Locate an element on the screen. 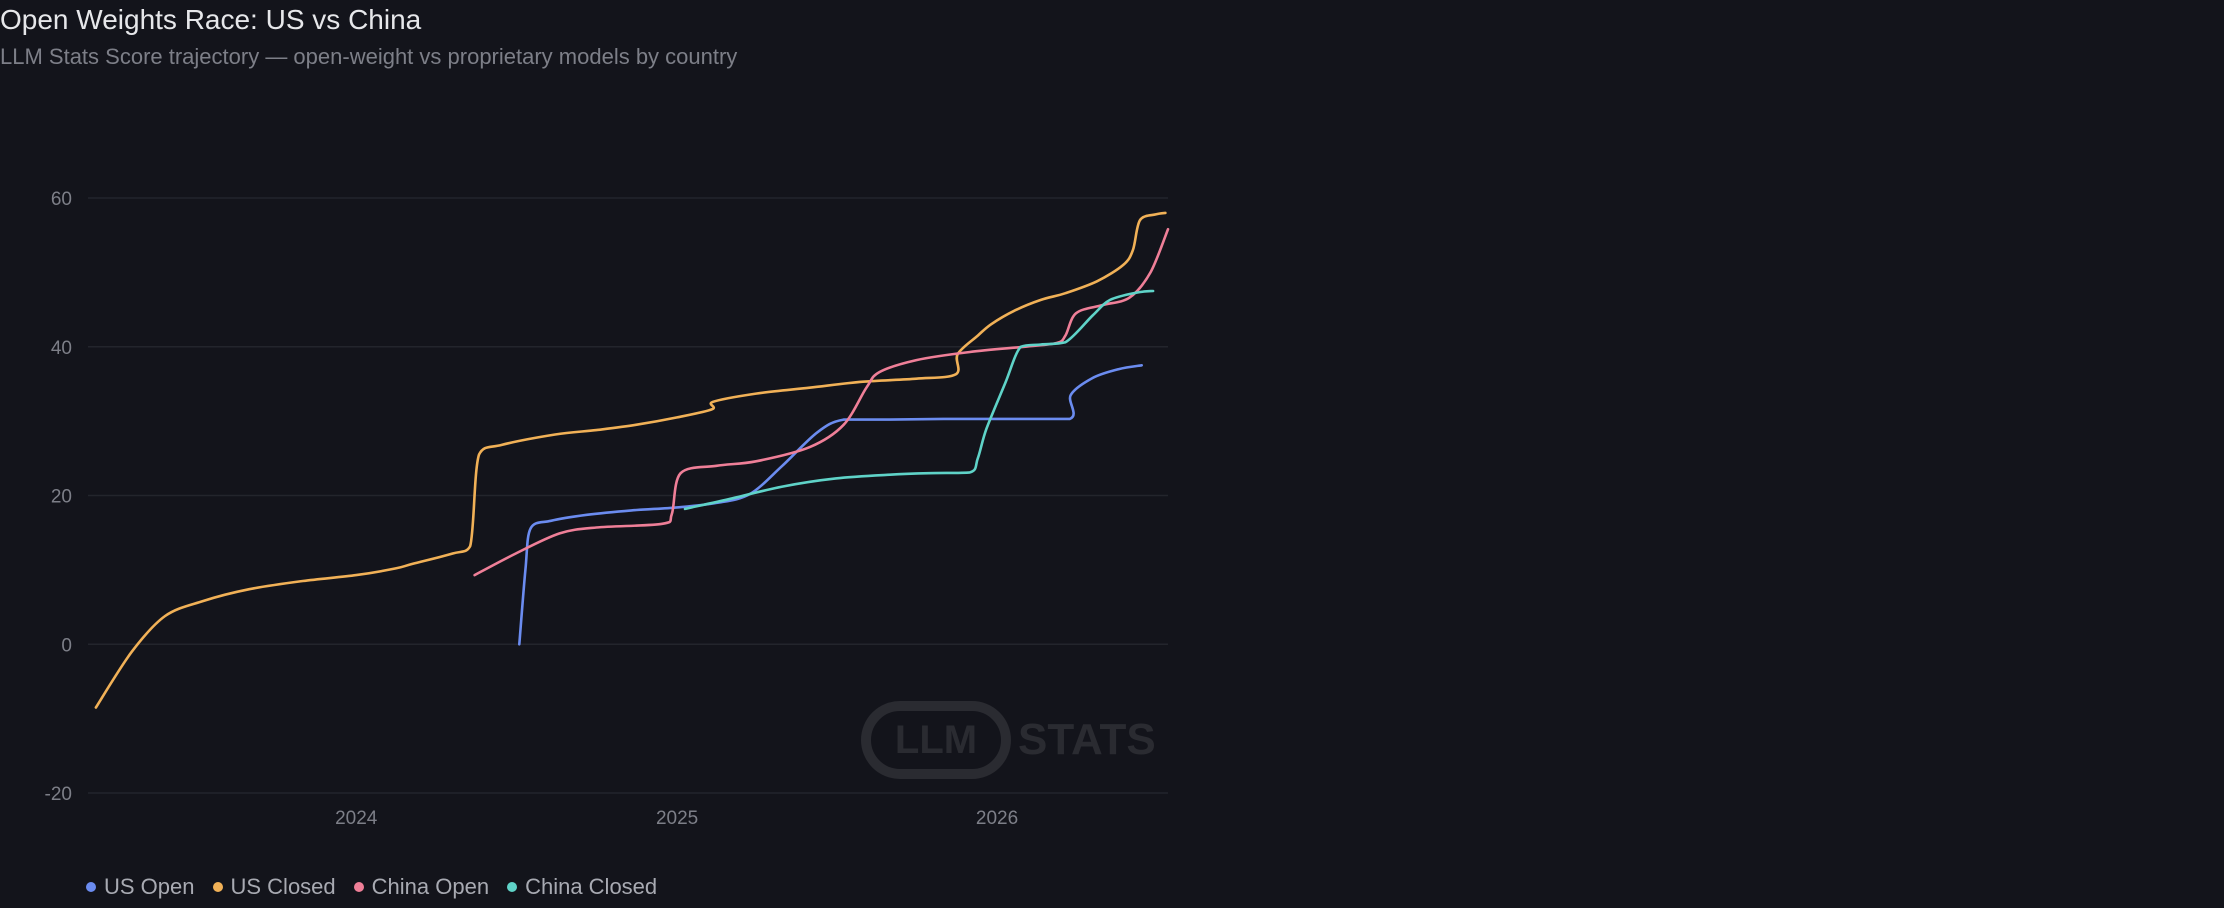 This screenshot has width=2224, height=908. x-tick-label: 2026 is located at coordinates (997, 818).